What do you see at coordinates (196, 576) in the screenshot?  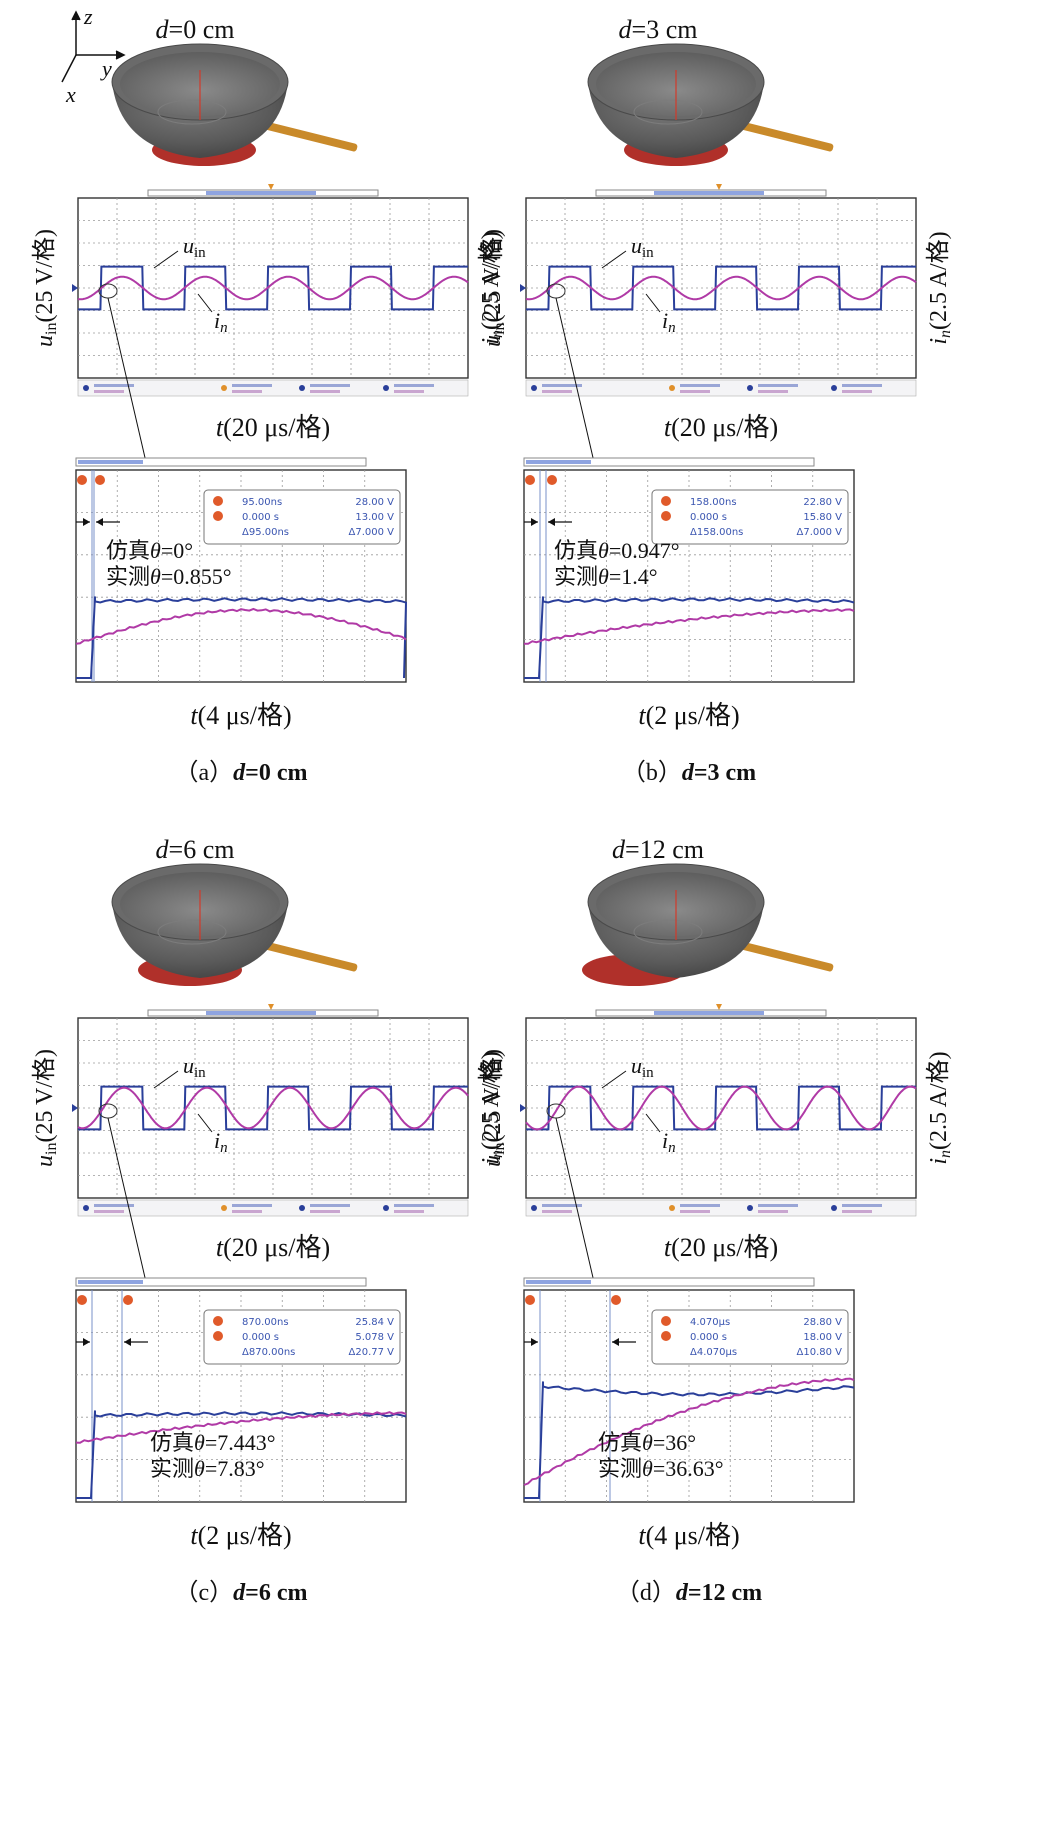 I see `theta-meas-value: =0.855°` at bounding box center [196, 576].